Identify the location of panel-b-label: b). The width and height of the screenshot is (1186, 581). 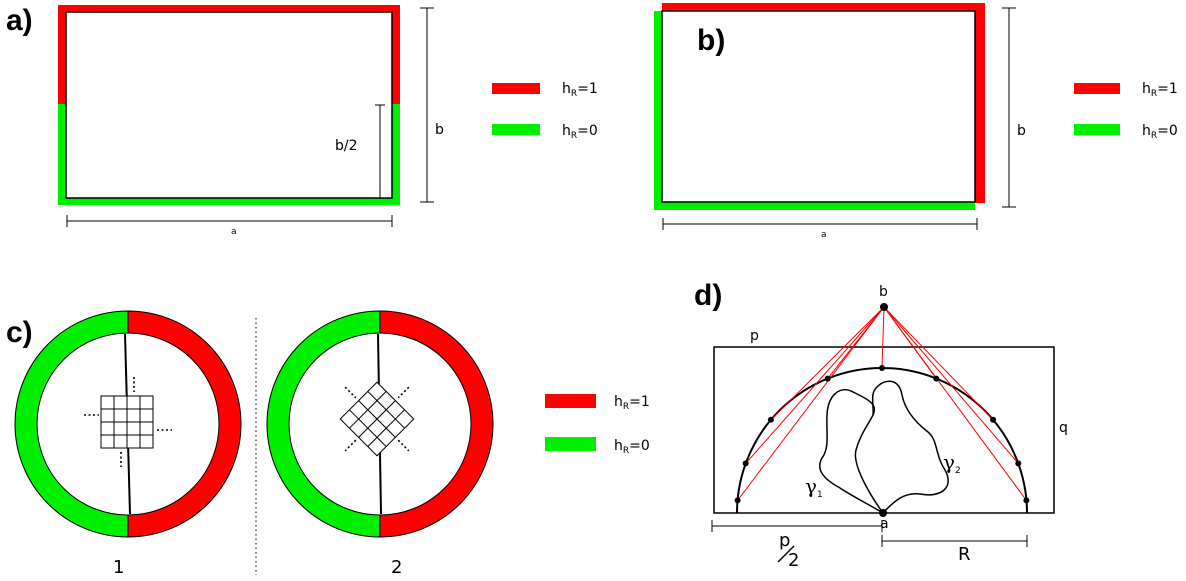
(711, 40).